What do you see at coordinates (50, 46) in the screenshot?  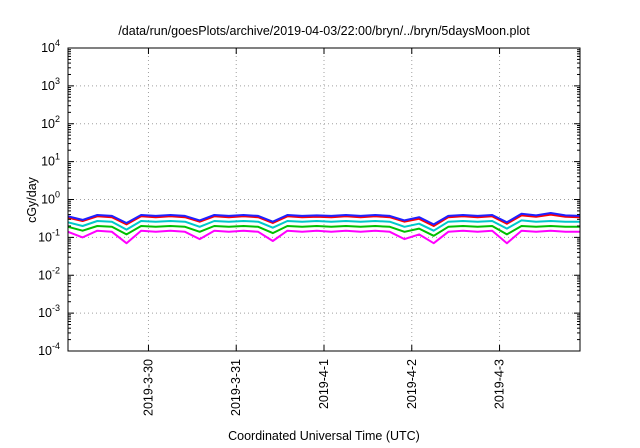 I see `y-tick-label: 10⁴` at bounding box center [50, 46].